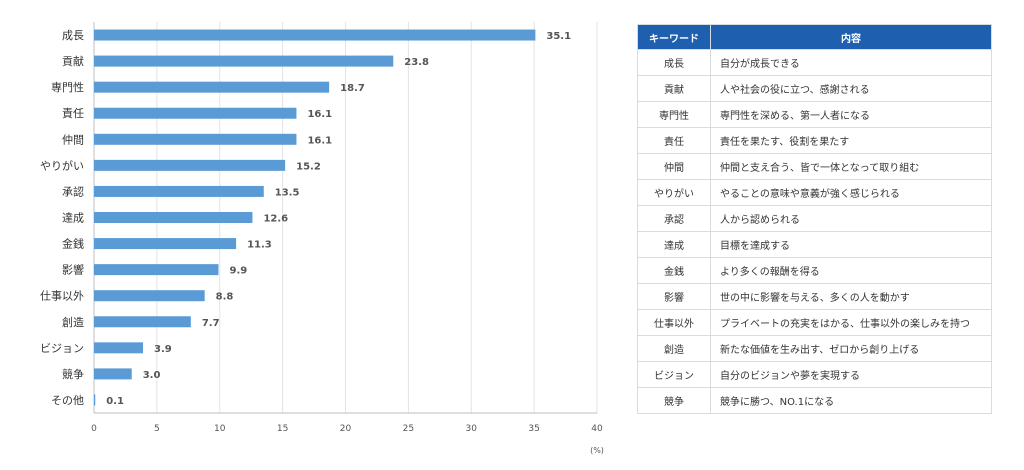 The height and width of the screenshot is (470, 1024). Describe the element at coordinates (851, 166) in the screenshot. I see `content-cell: 仲間と支え合う、皆で一体となって取り組む` at that location.